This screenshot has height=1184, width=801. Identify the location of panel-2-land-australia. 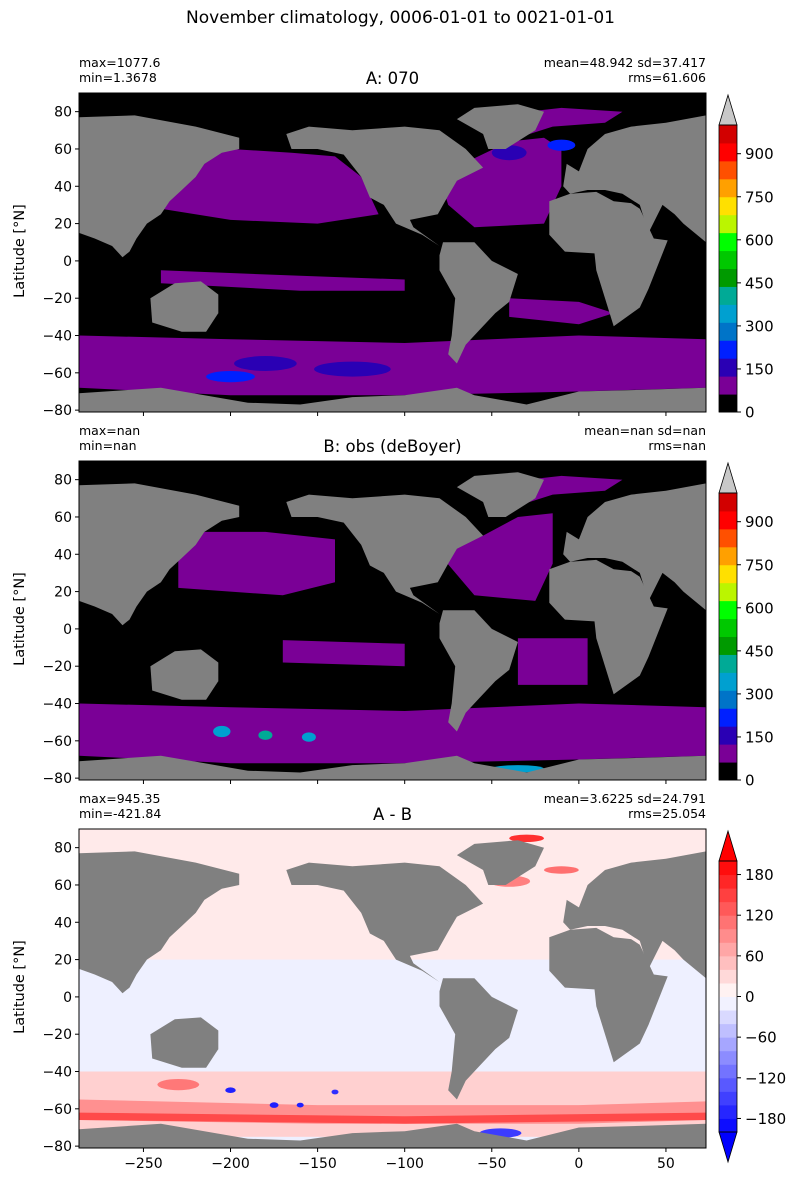
(184, 1042).